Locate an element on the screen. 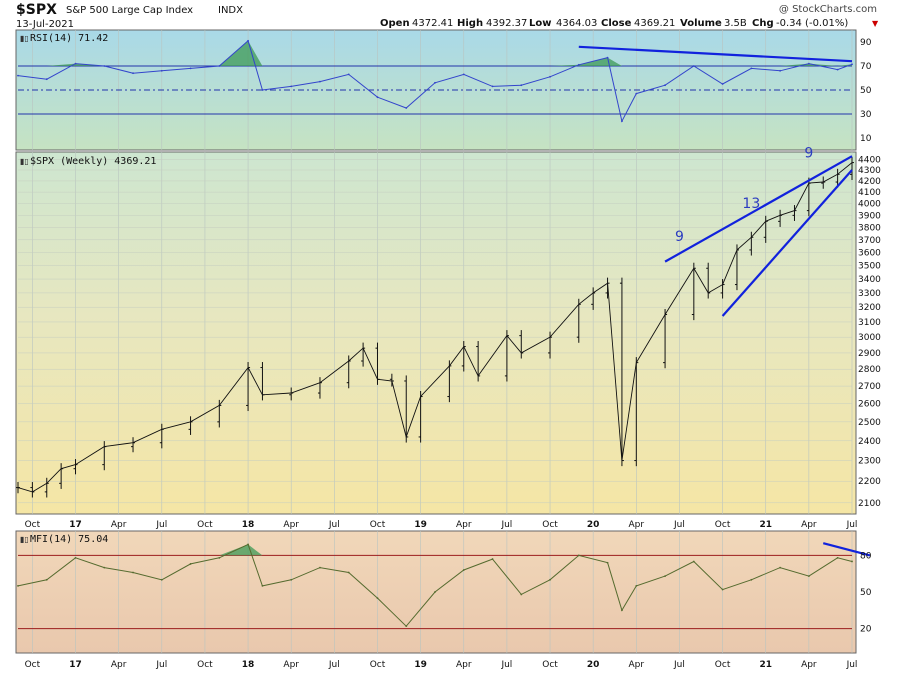 This screenshot has width=900, height=673. price-tick-label: 2800 is located at coordinates (869, 370).